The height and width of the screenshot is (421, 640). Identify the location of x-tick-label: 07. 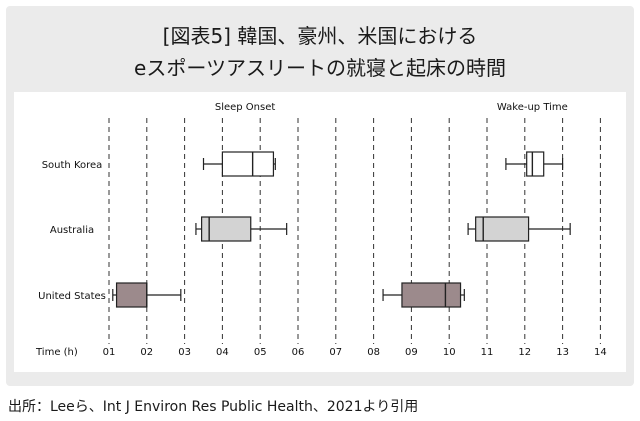
(335, 352).